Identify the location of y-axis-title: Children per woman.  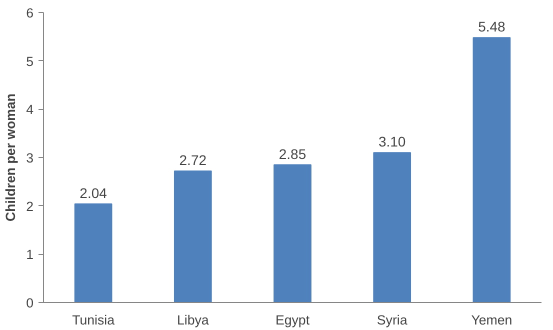
(10, 157).